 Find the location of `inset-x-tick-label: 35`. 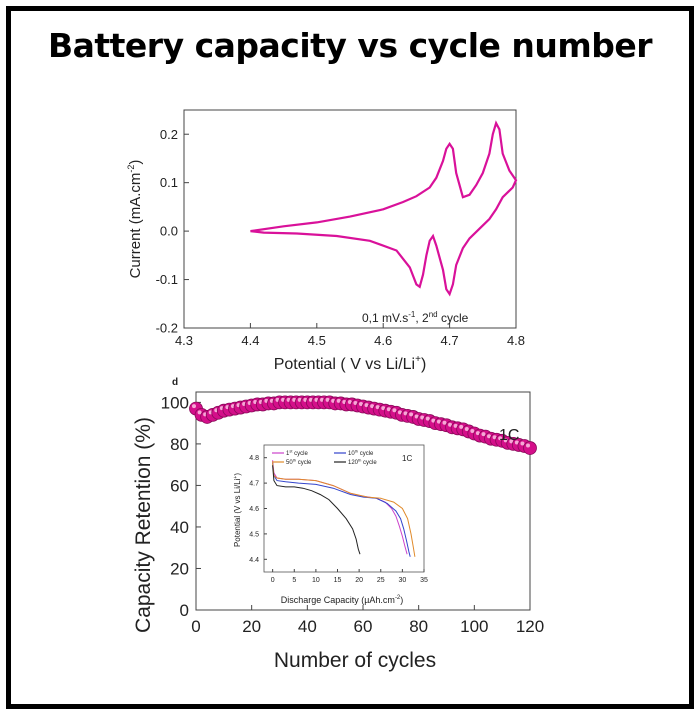

inset-x-tick-label: 35 is located at coordinates (424, 580).